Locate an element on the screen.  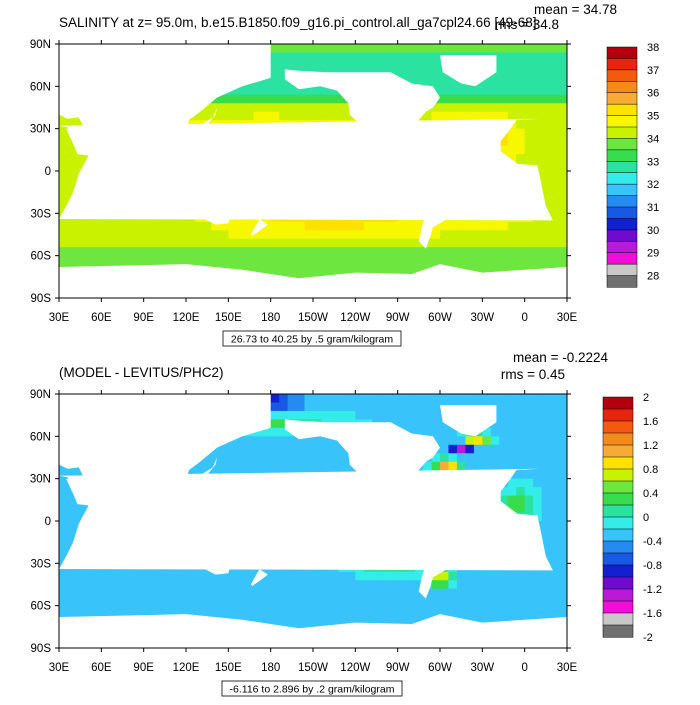
land-eurasia is located at coordinates (165, 102).